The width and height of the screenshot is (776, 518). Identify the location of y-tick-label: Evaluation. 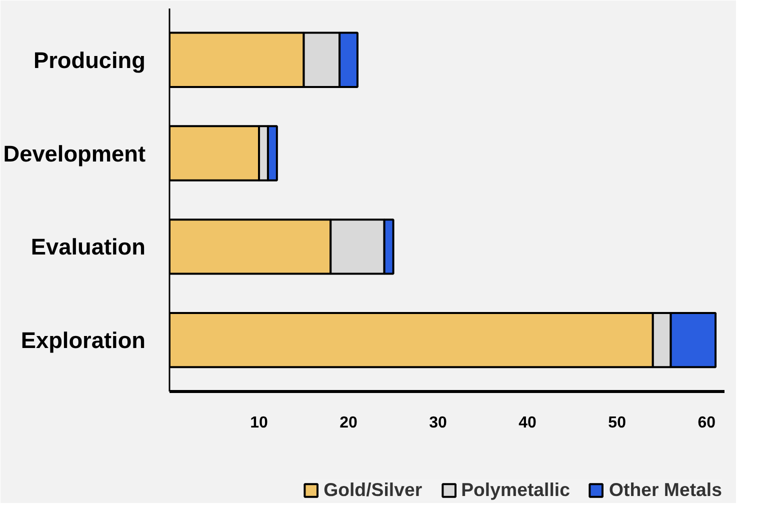
(88, 247).